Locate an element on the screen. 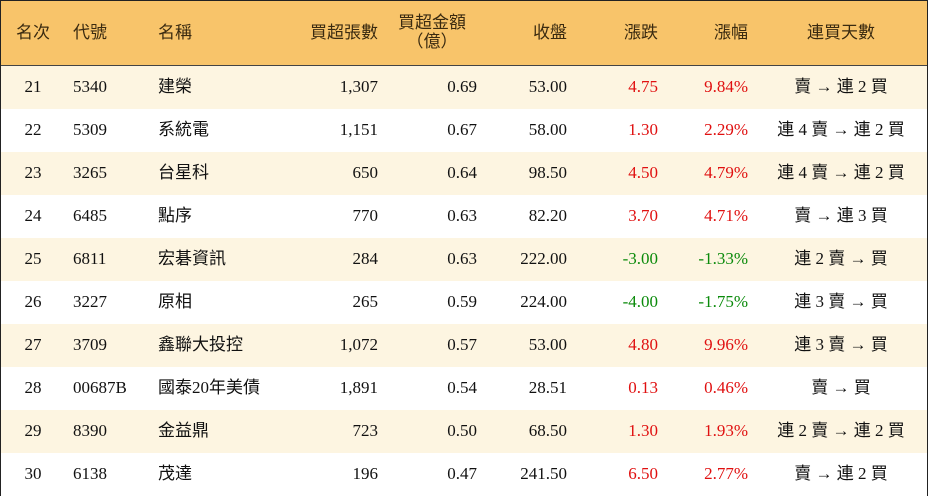 This screenshot has height=496, width=928. table-cell: 650 is located at coordinates (365, 173).